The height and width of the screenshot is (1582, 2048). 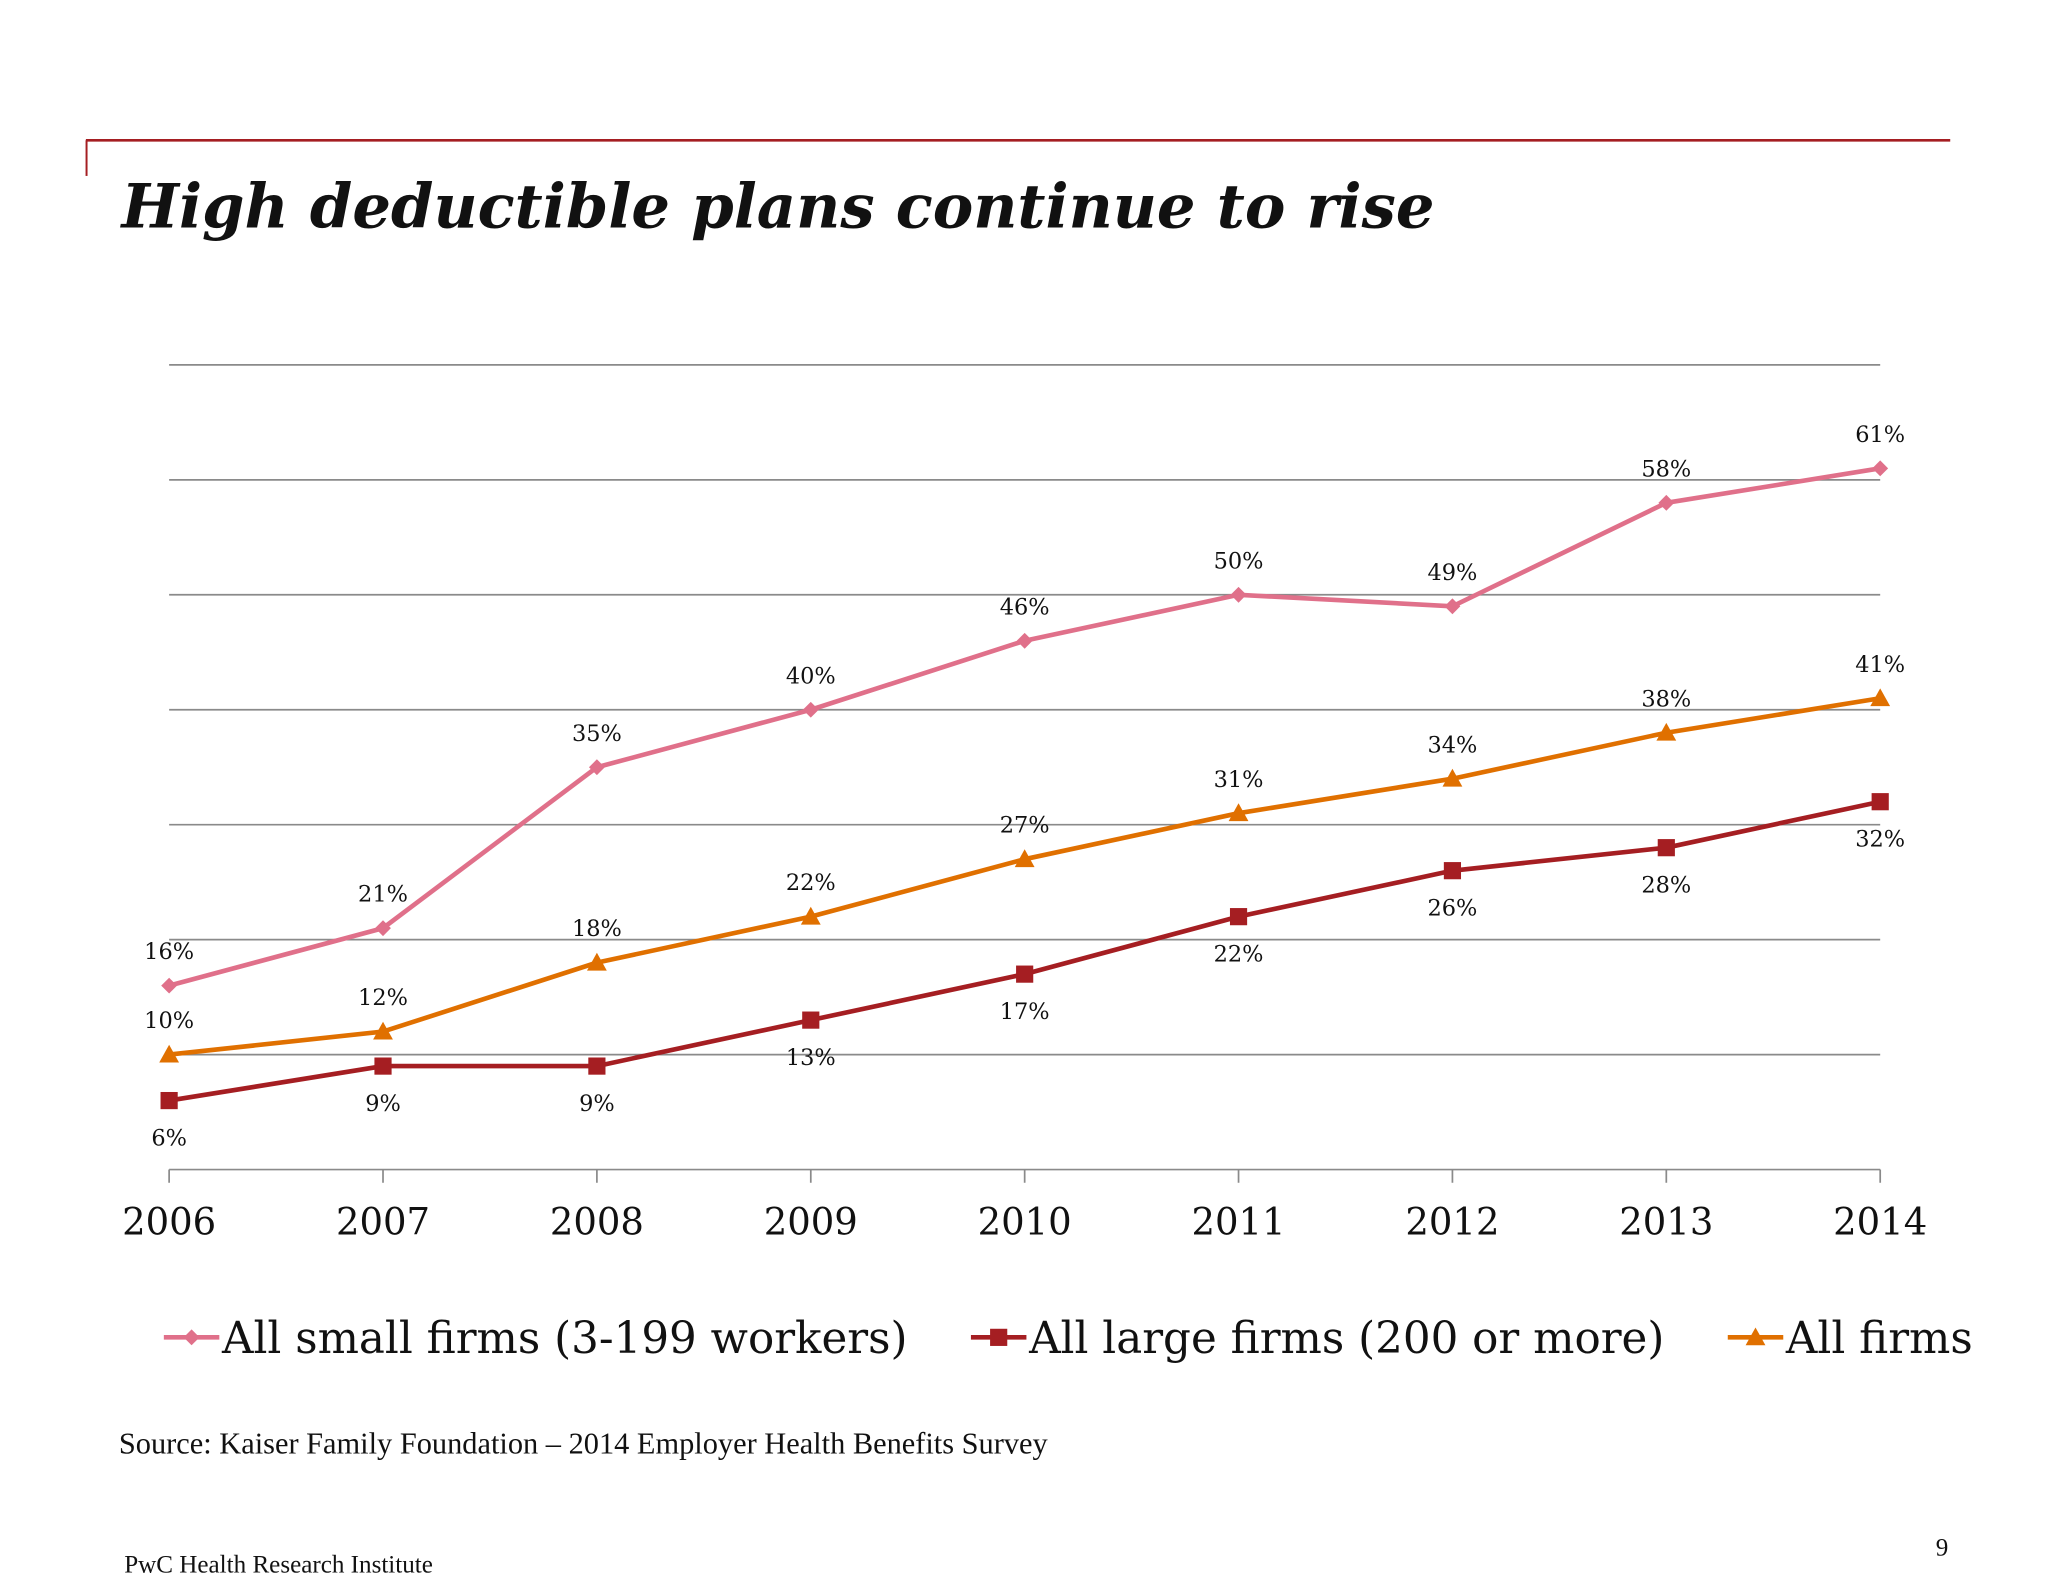 What do you see at coordinates (1879, 1339) in the screenshot?
I see `legend-label: All firms` at bounding box center [1879, 1339].